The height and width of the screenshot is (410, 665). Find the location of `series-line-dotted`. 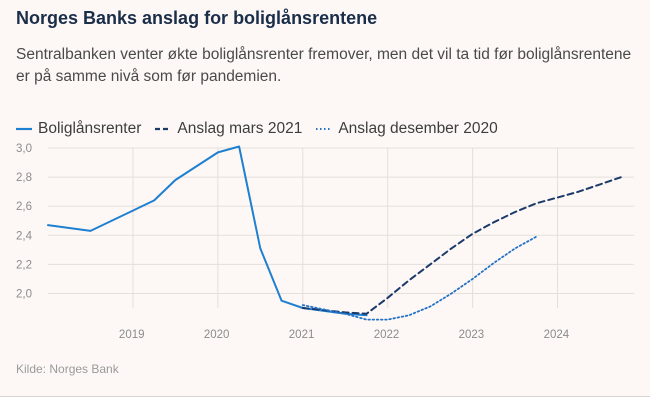

series-line-dotted is located at coordinates (419, 278).